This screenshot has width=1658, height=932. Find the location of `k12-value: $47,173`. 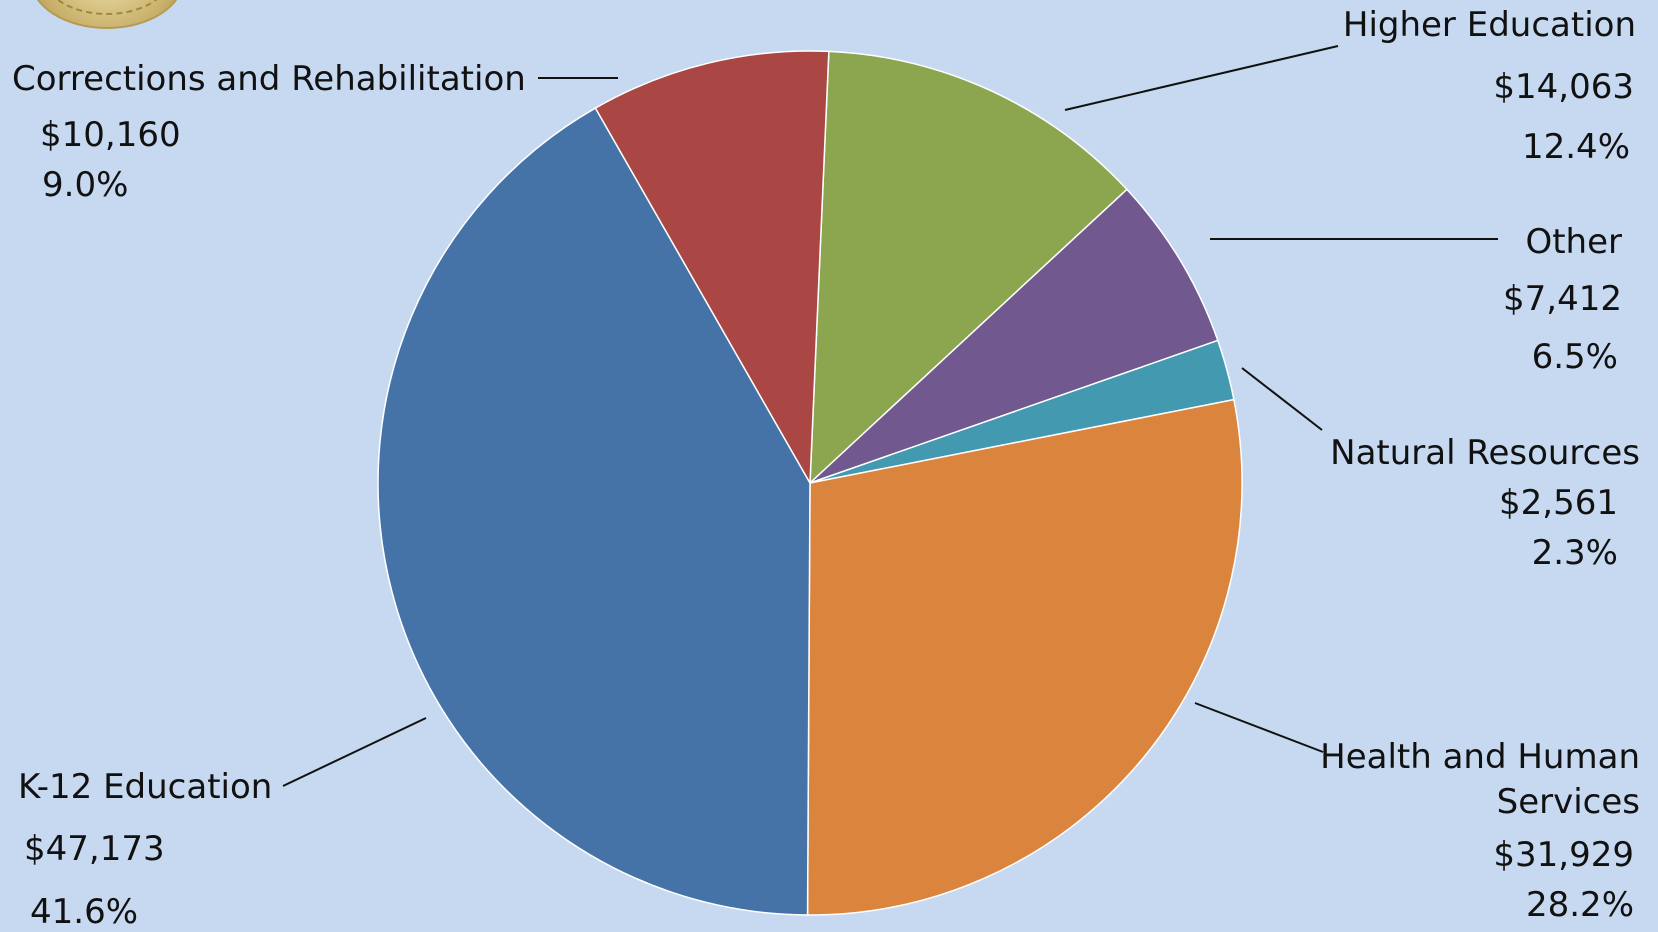

k12-value: $47,173 is located at coordinates (94, 849).